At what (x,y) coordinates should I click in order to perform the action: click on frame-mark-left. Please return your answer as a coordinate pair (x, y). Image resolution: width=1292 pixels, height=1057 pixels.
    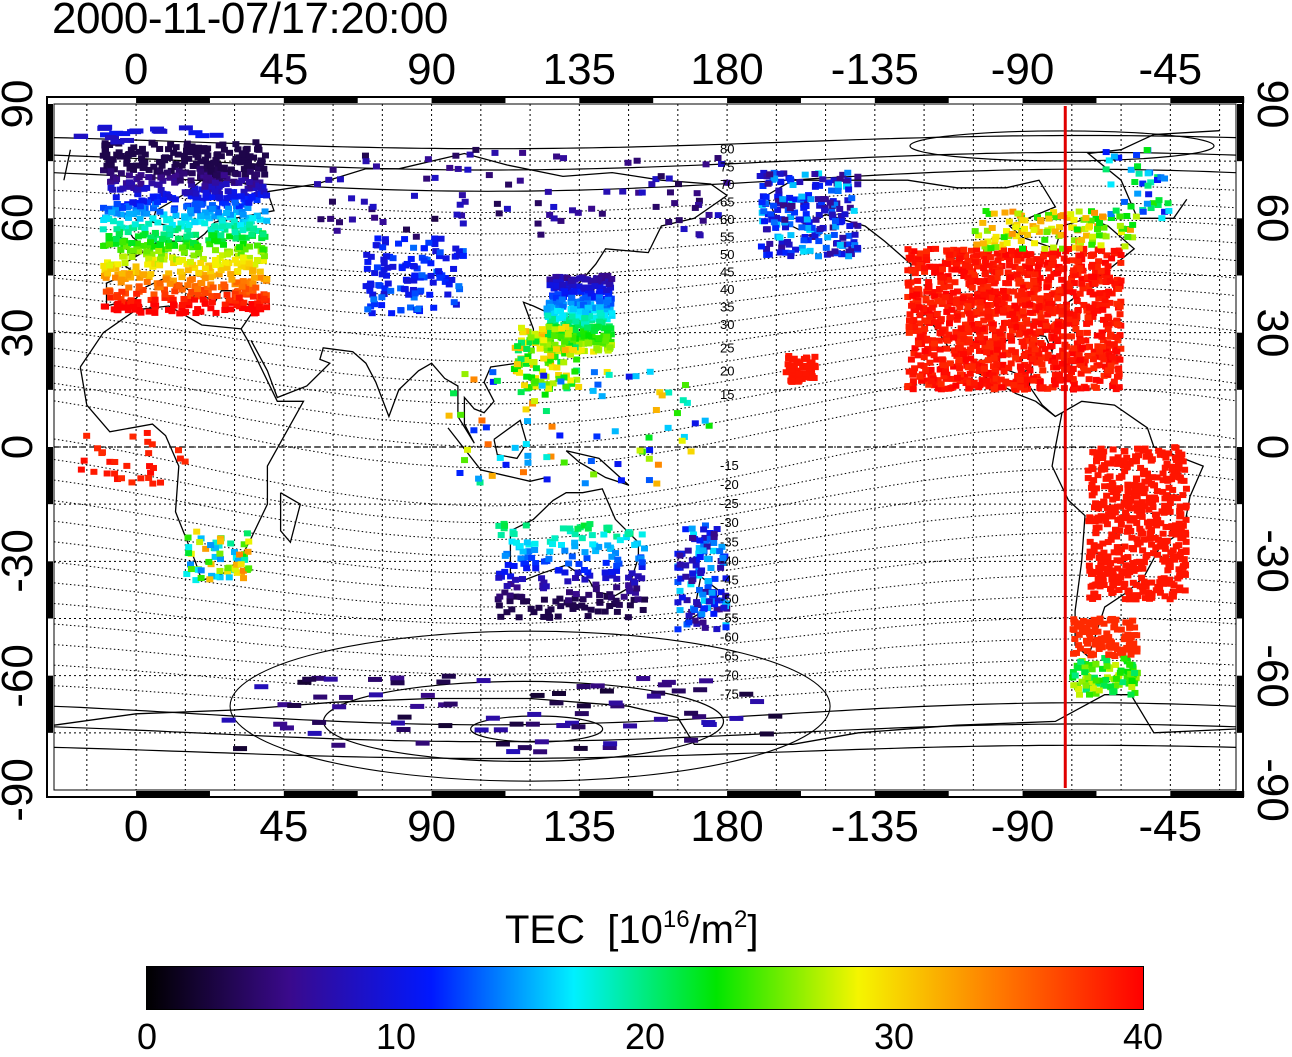
    Looking at the image, I should click on (50, 704).